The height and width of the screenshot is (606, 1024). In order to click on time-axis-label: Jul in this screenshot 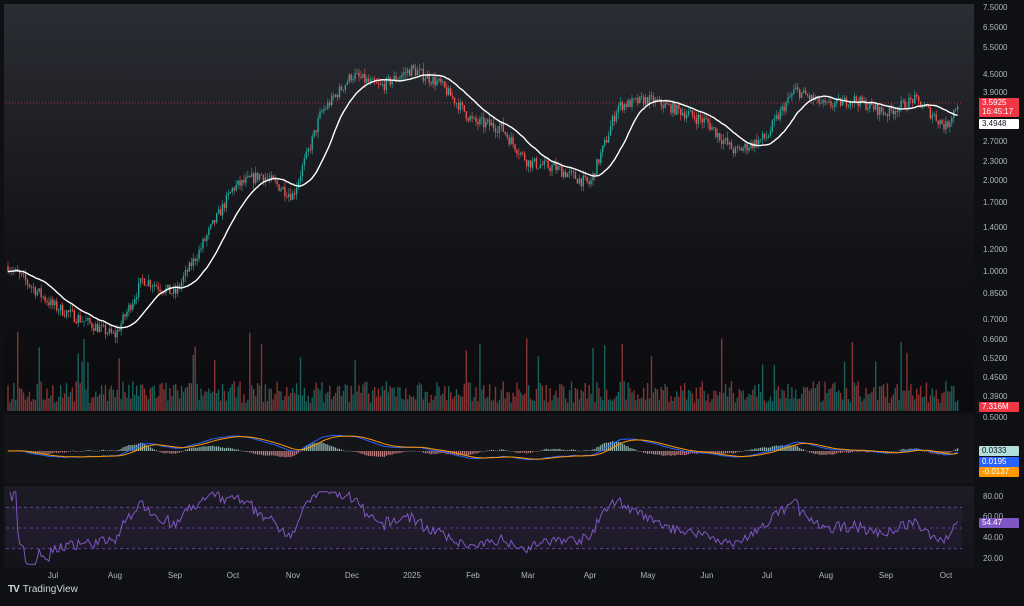, I will do `click(767, 575)`.